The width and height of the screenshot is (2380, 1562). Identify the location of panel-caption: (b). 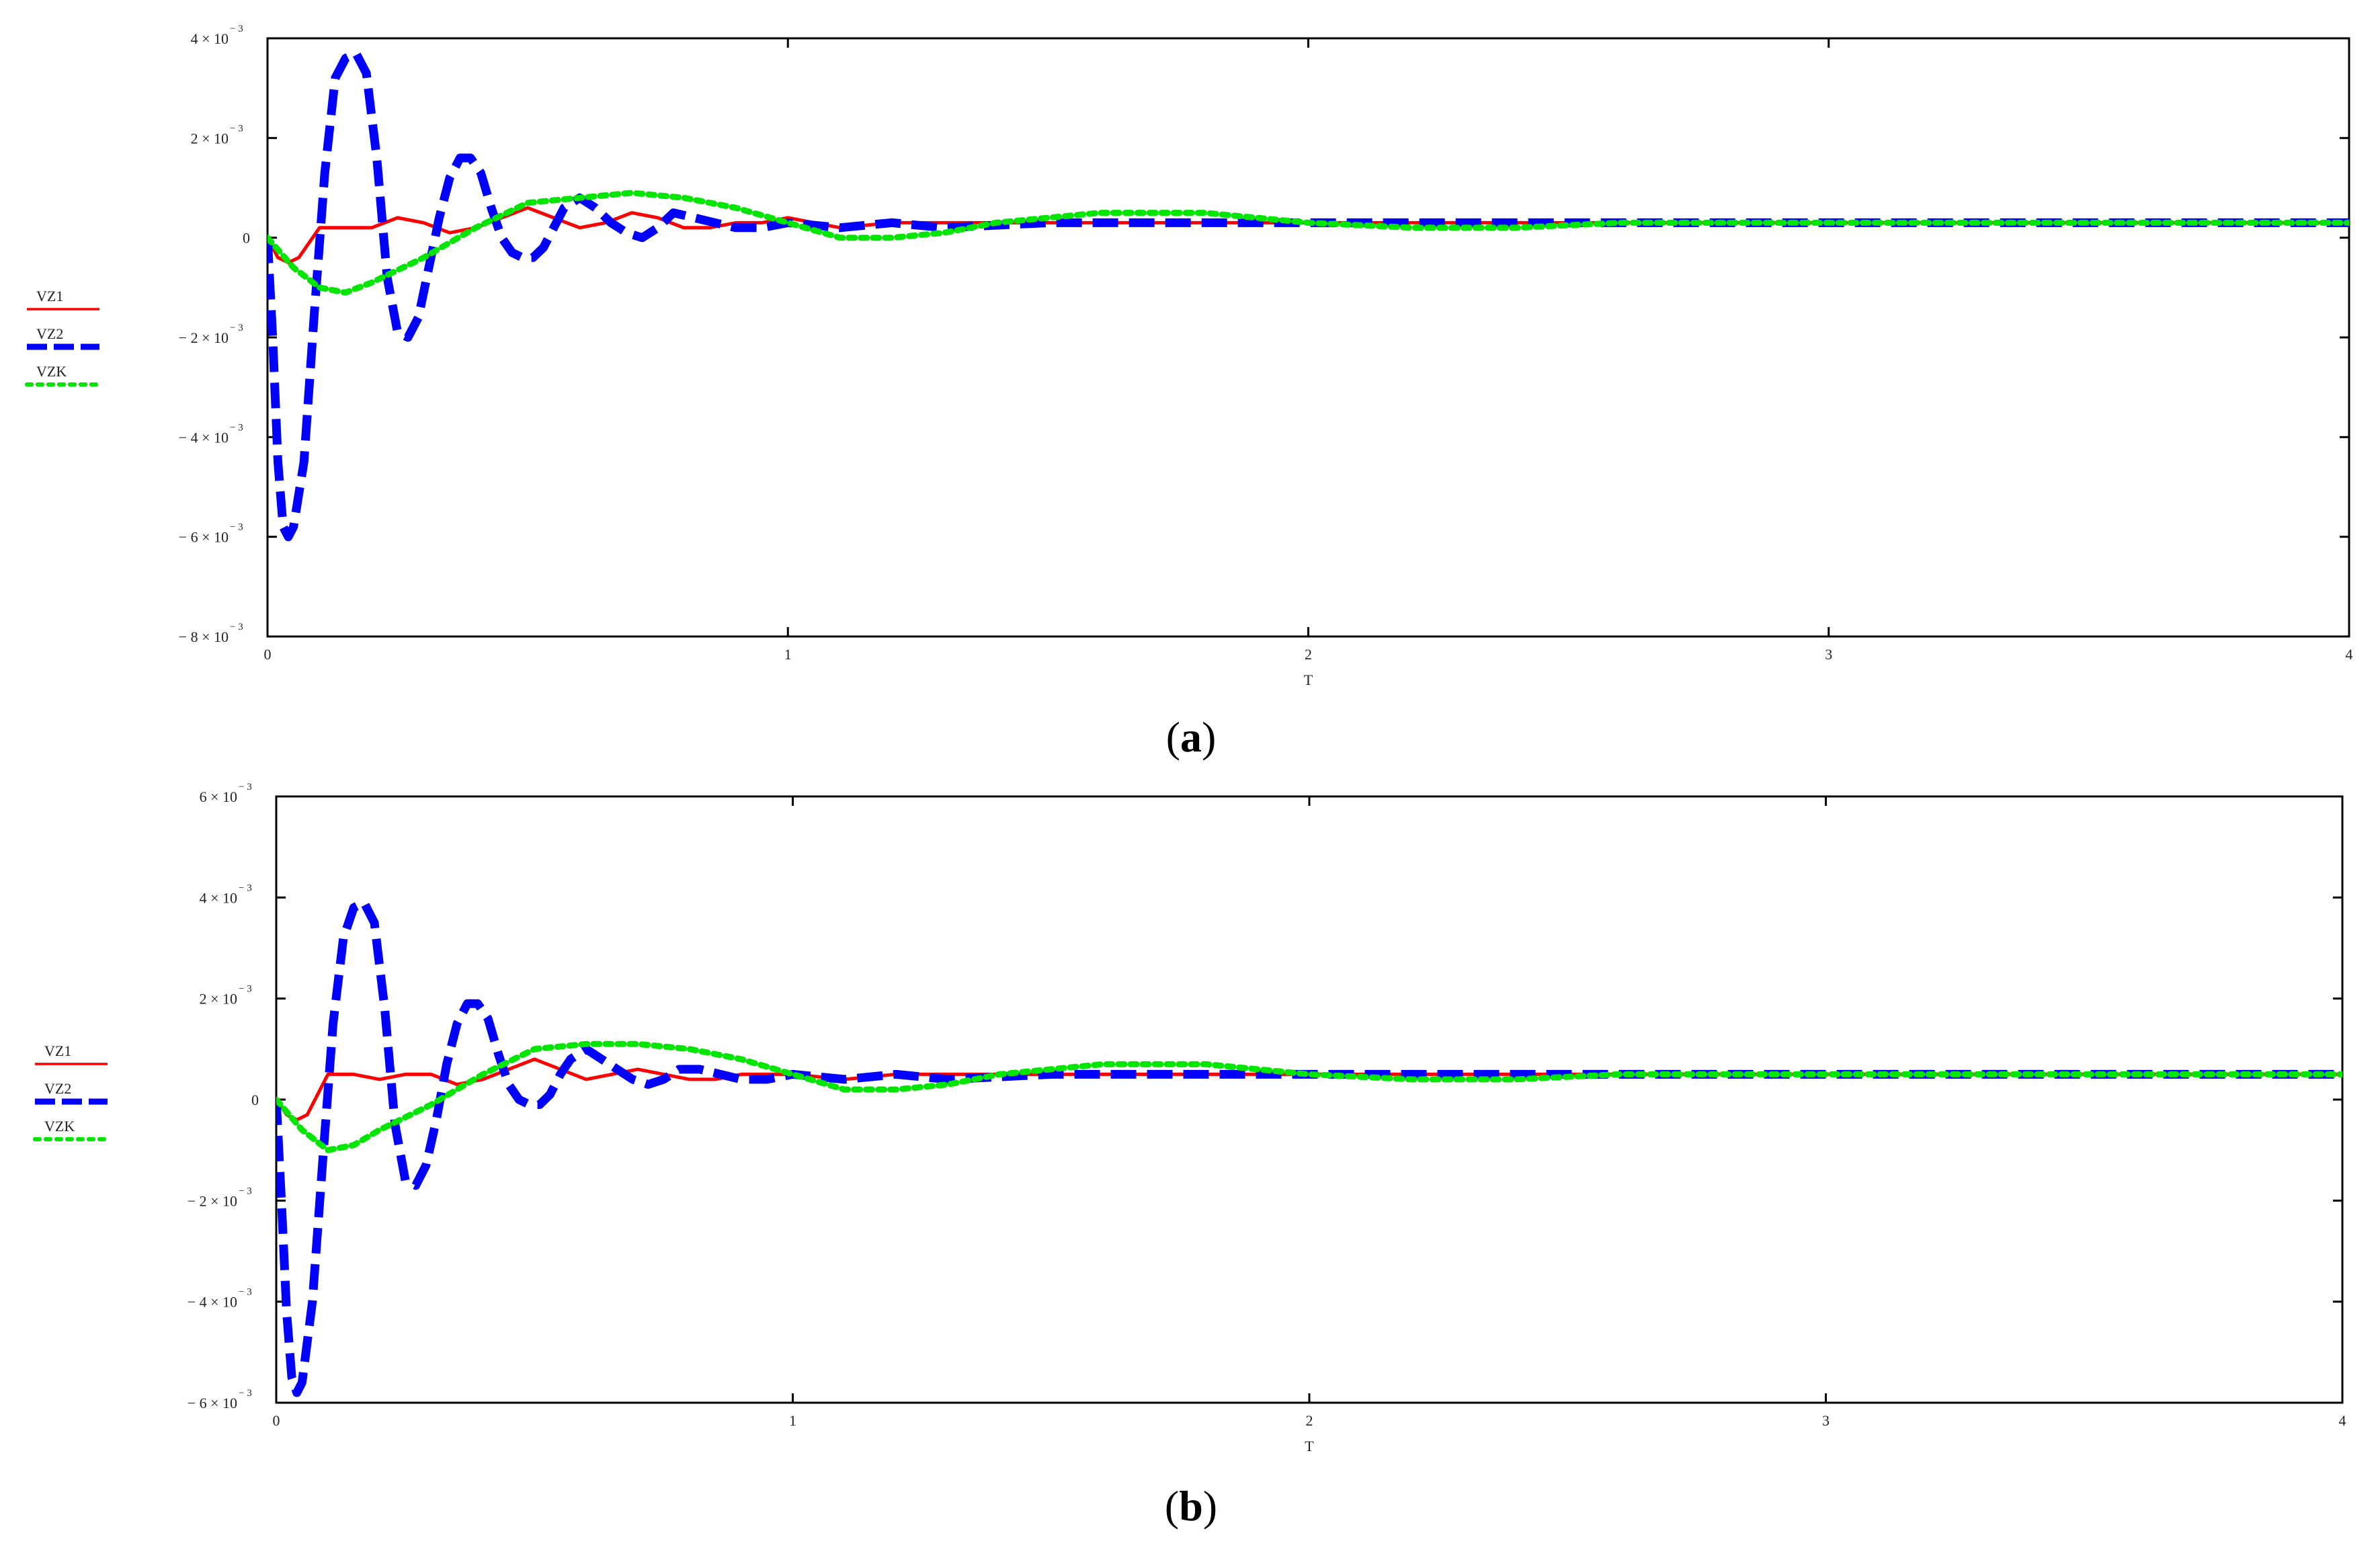
(1191, 1506).